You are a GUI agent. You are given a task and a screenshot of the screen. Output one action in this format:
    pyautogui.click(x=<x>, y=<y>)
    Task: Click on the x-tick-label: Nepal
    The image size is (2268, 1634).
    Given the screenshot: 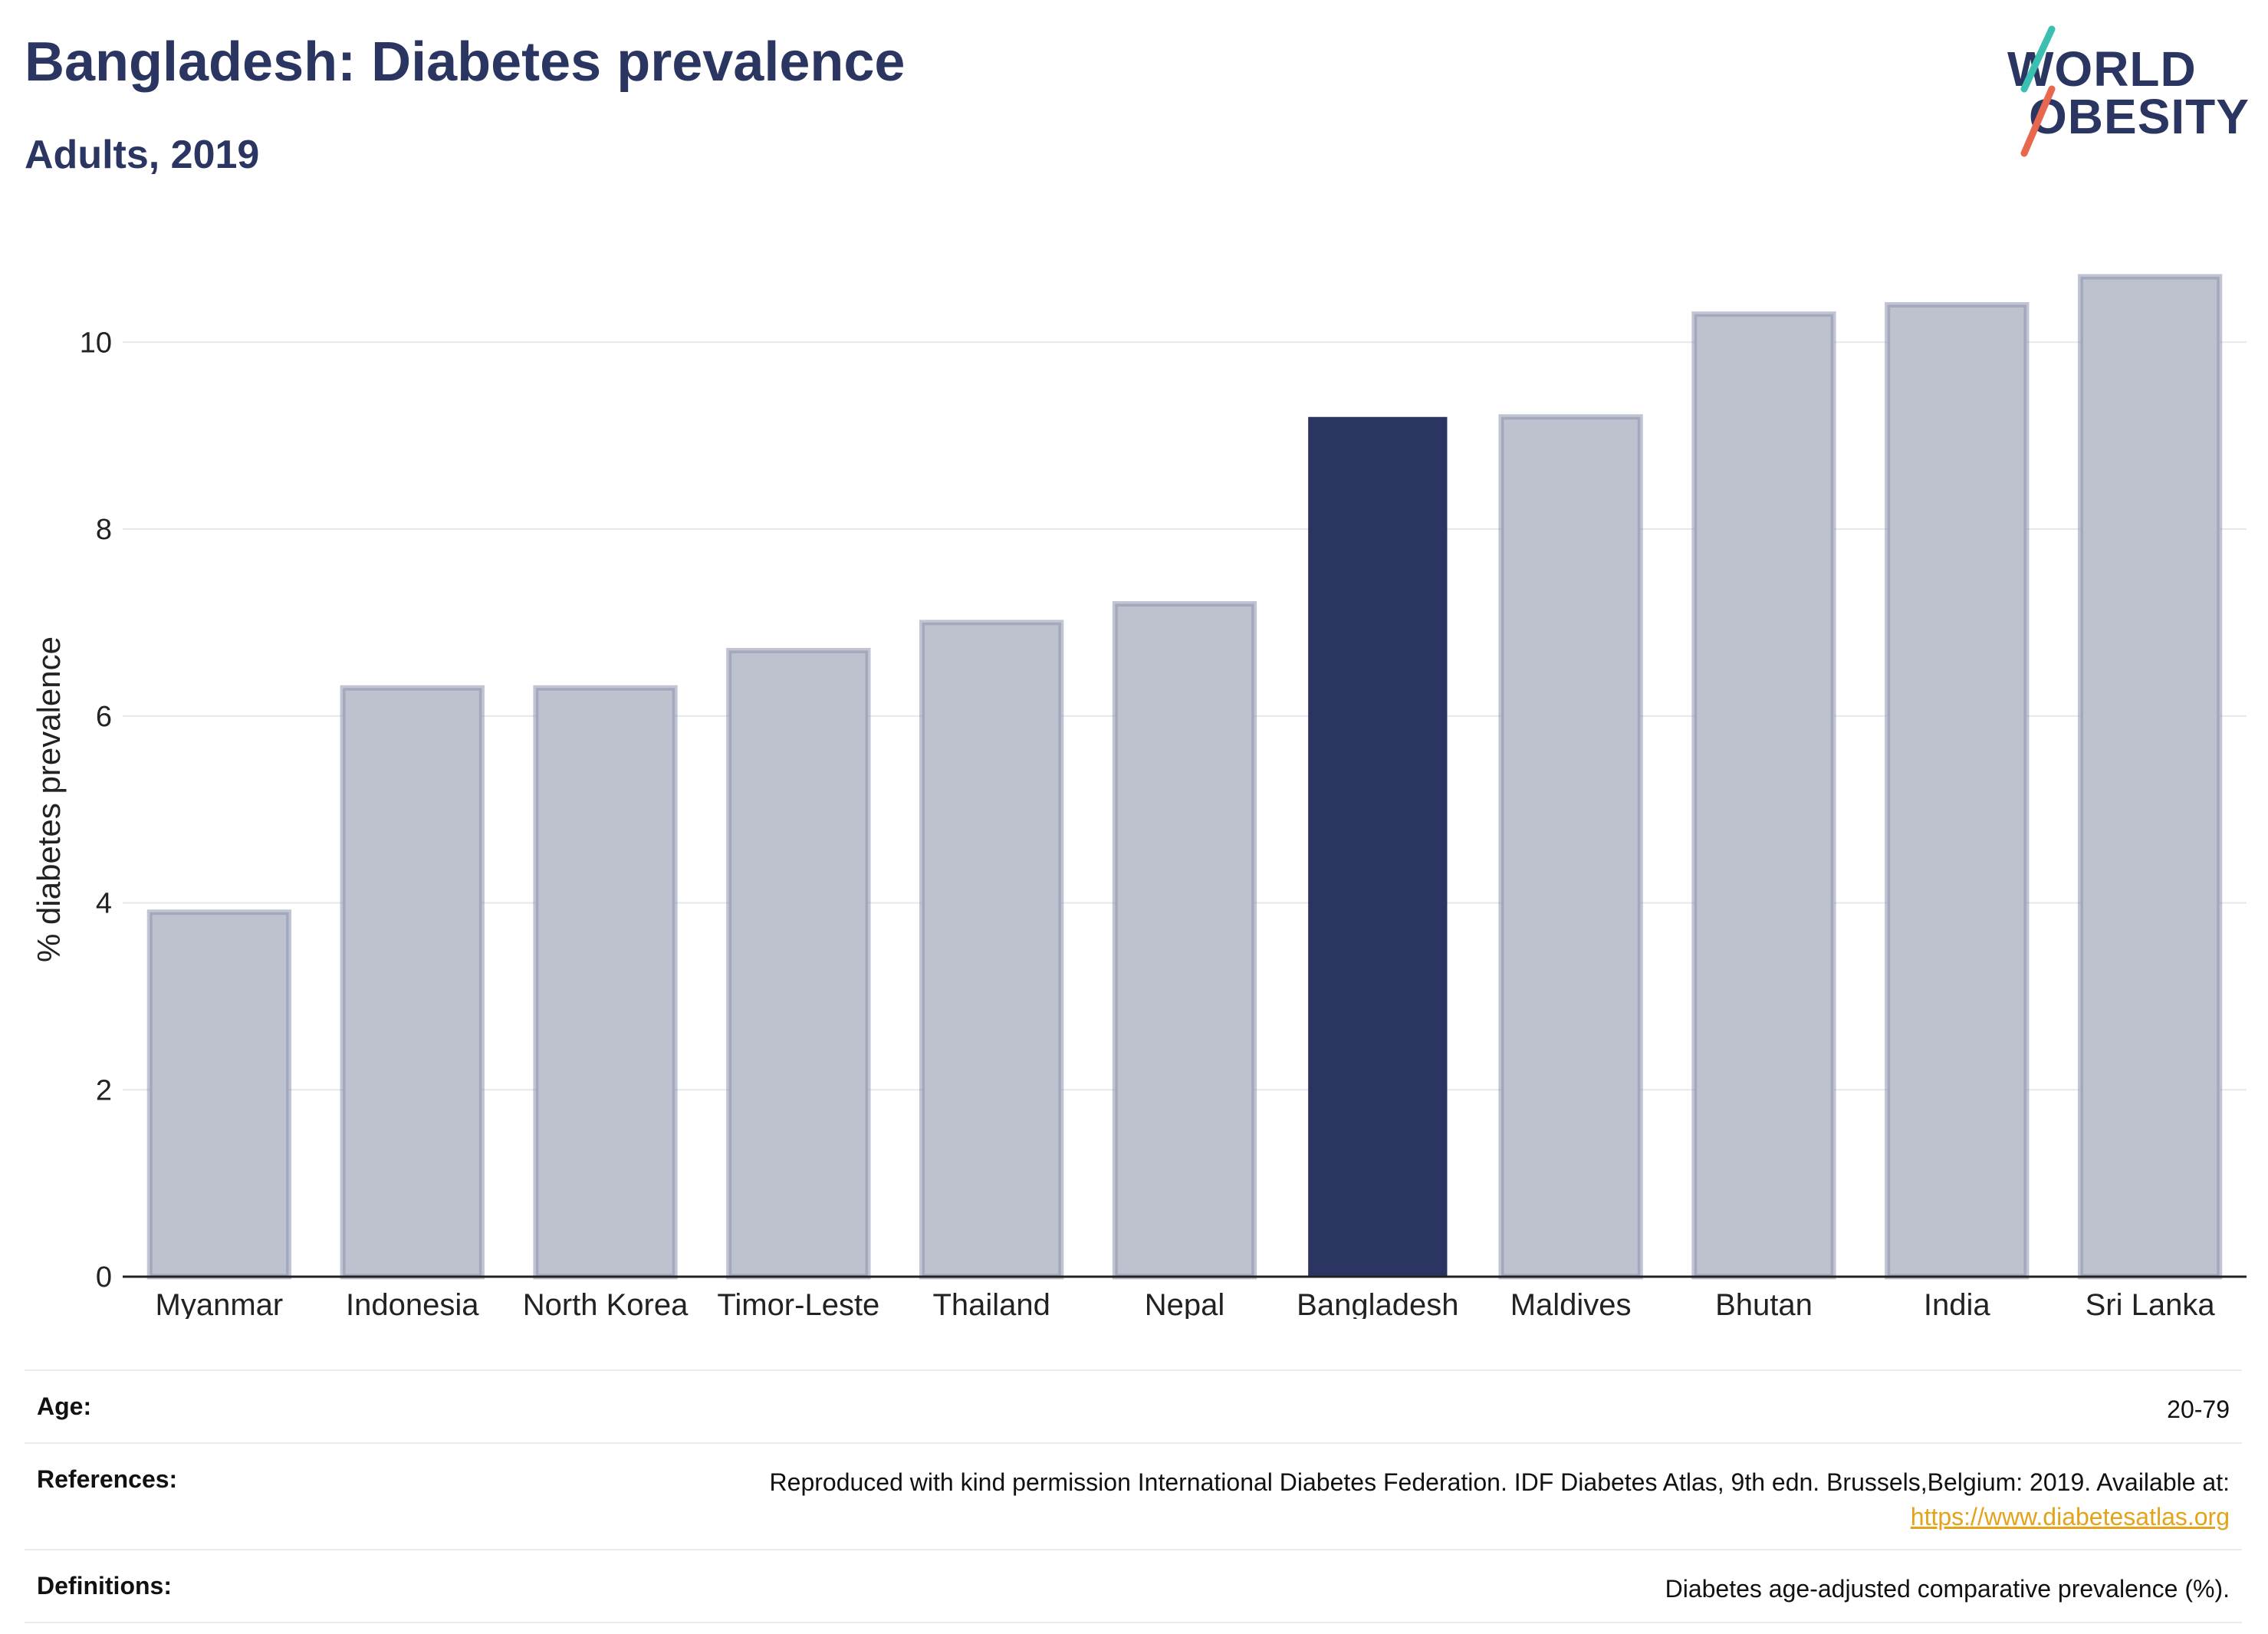 What is the action you would take?
    pyautogui.click(x=1185, y=1304)
    